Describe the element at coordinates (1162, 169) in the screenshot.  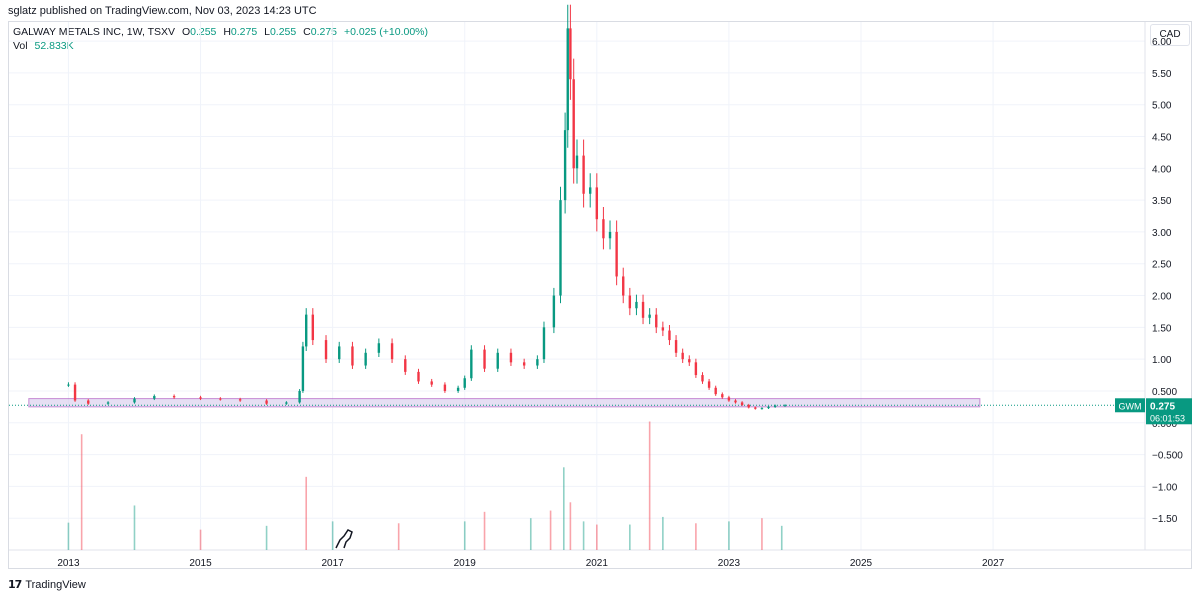
I see `y-tick-label: 4.00` at that location.